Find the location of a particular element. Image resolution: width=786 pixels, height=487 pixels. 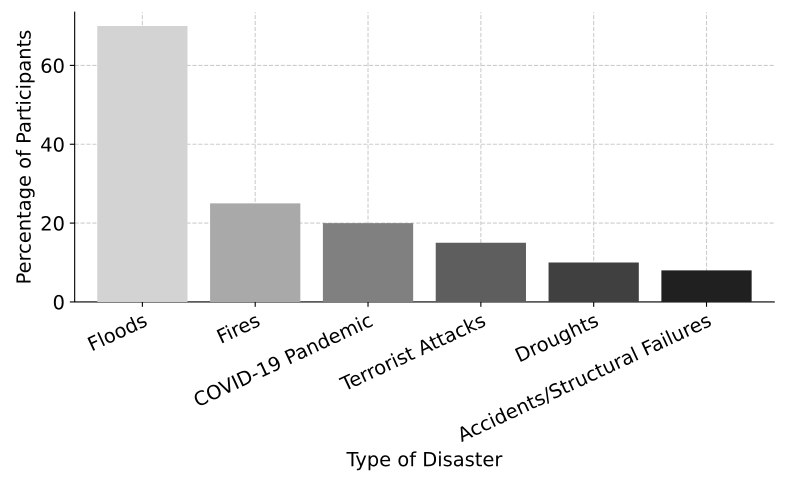

y-tick-label: 0 is located at coordinates (59, 302).